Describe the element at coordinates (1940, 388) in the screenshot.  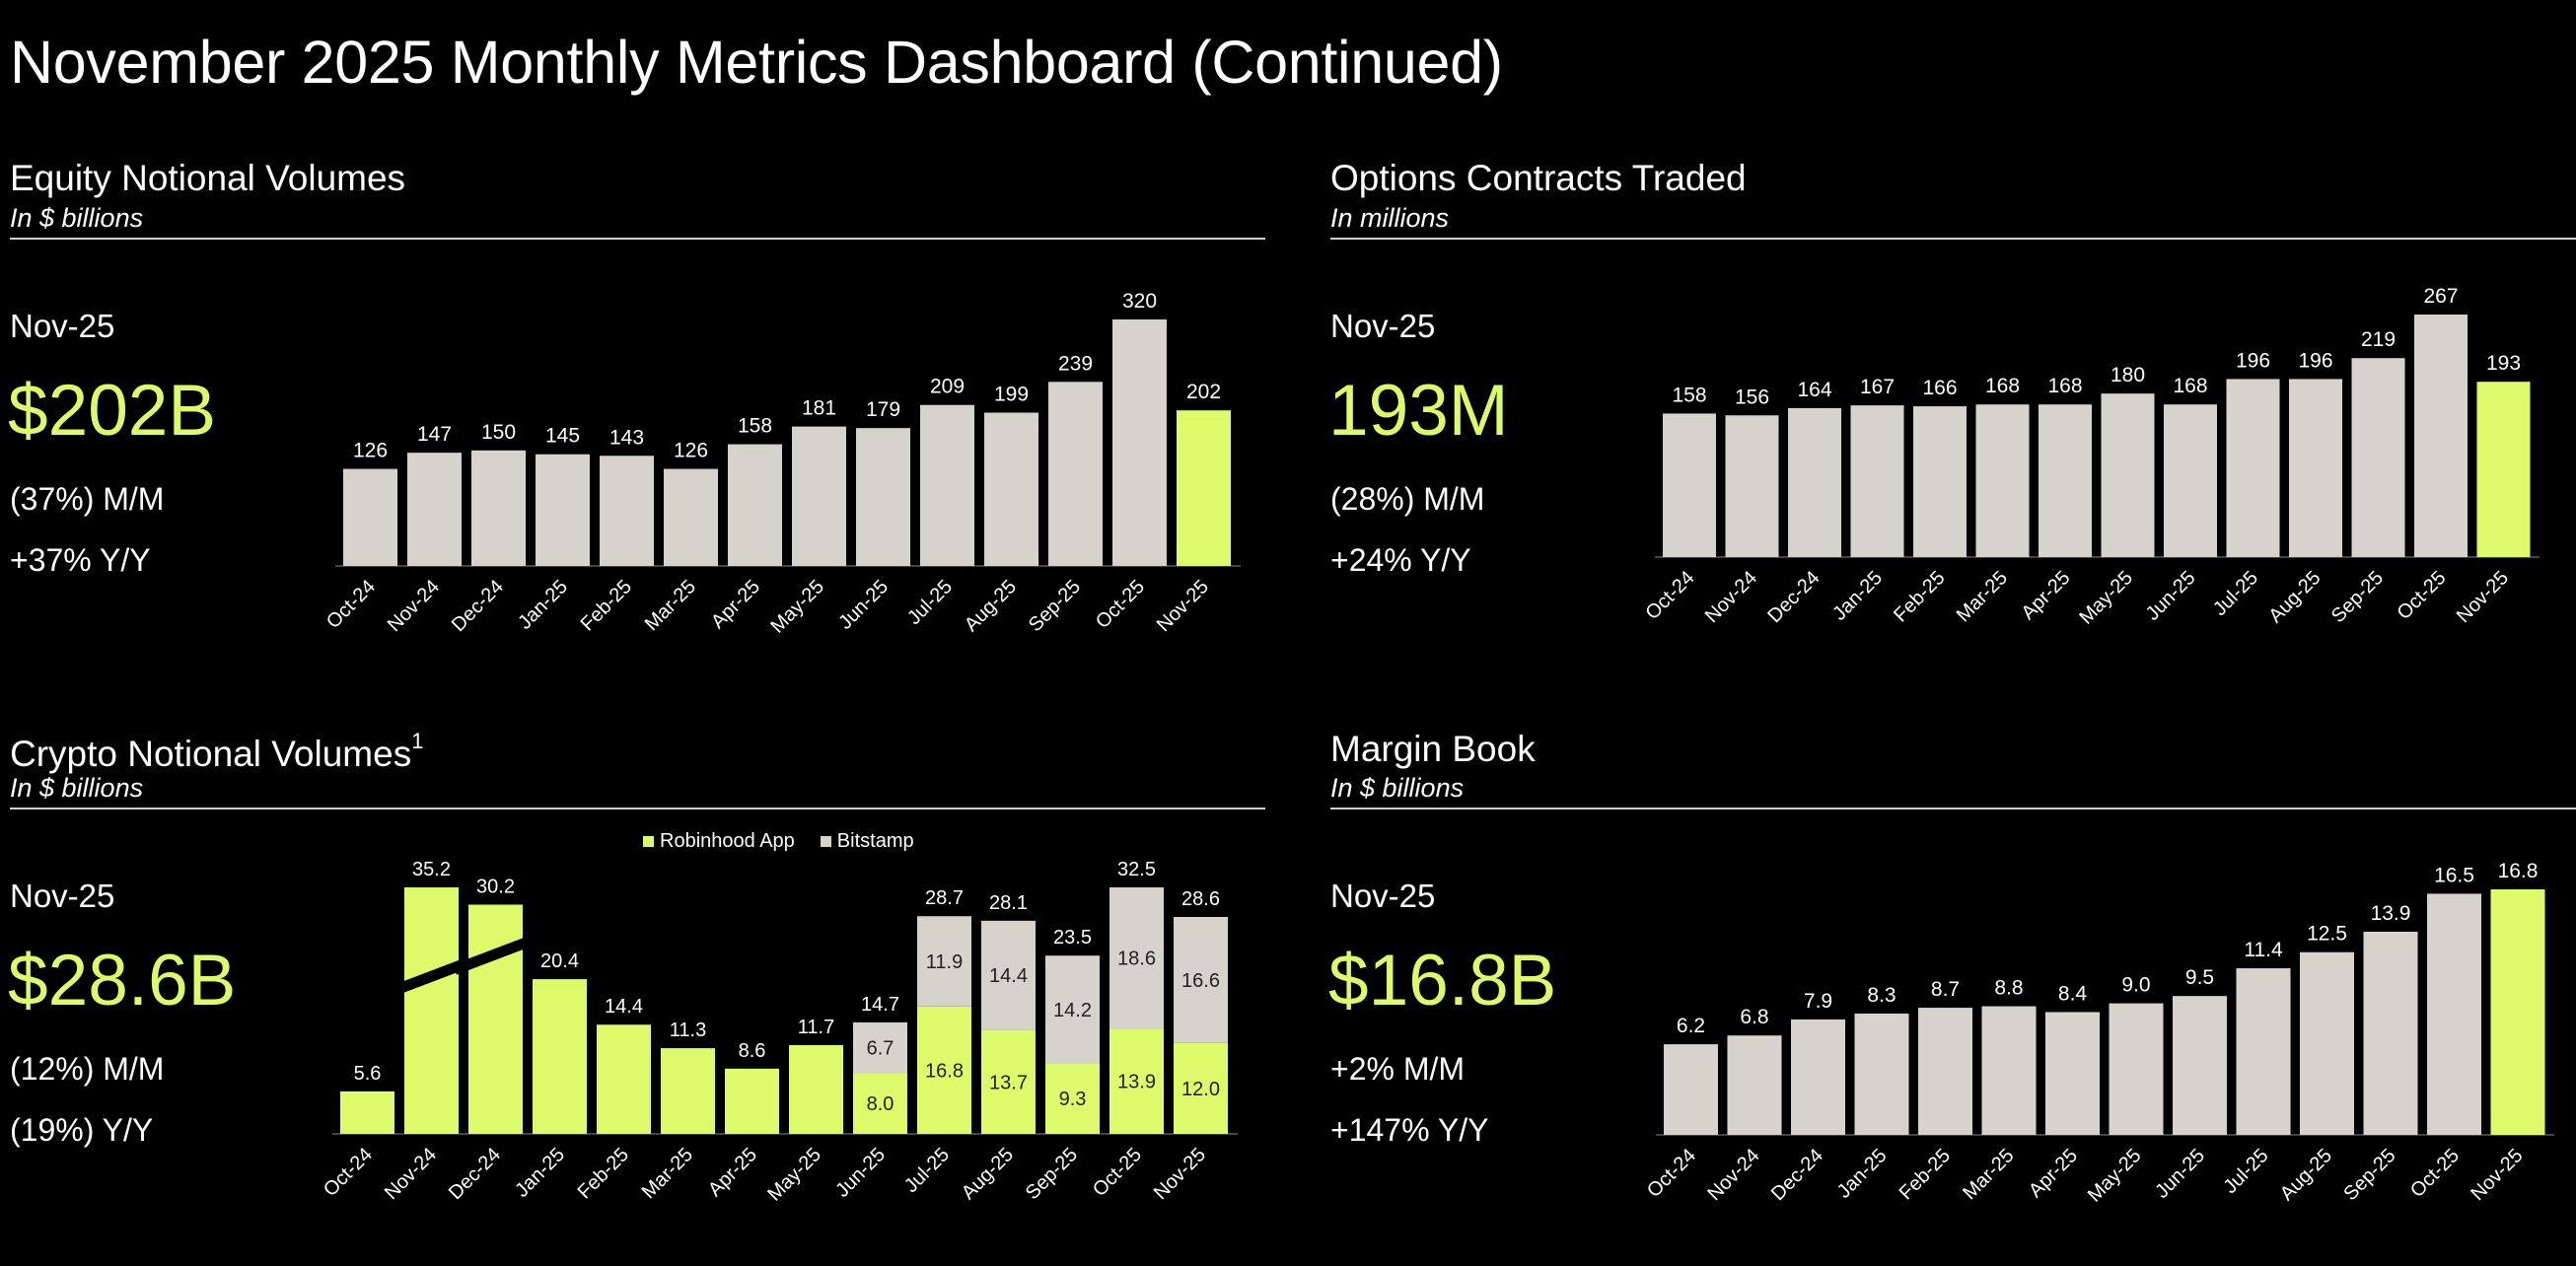
I see `data-label-4: 166` at that location.